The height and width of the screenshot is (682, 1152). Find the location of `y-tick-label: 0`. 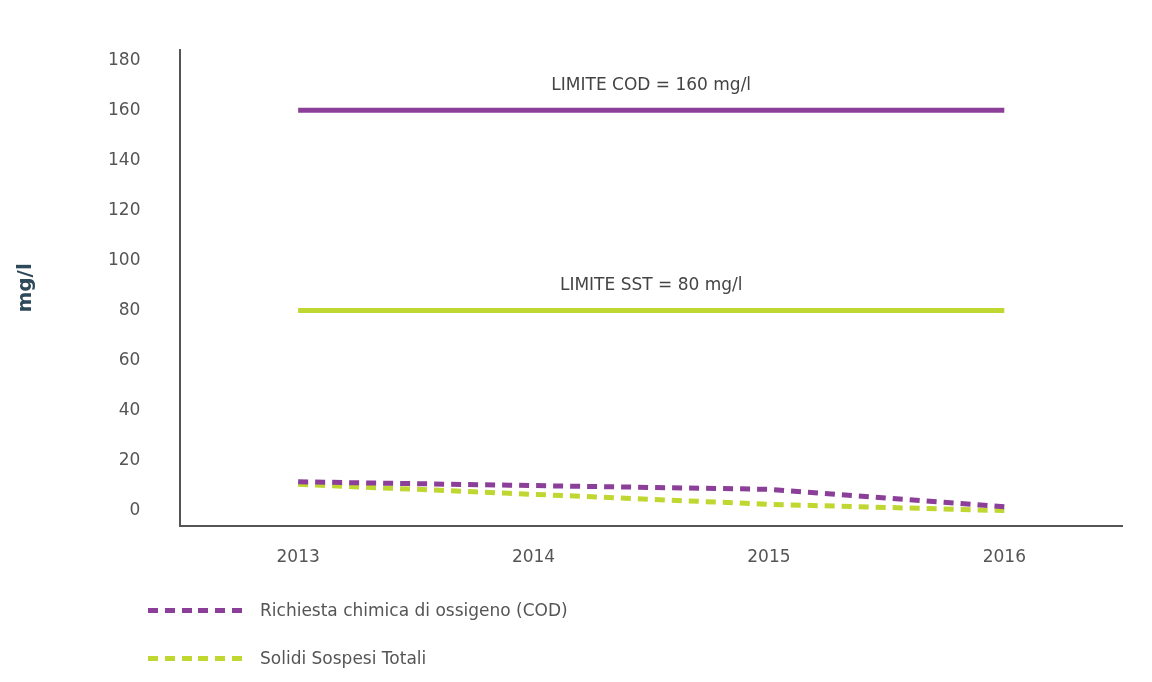

y-tick-label: 0 is located at coordinates (135, 509).